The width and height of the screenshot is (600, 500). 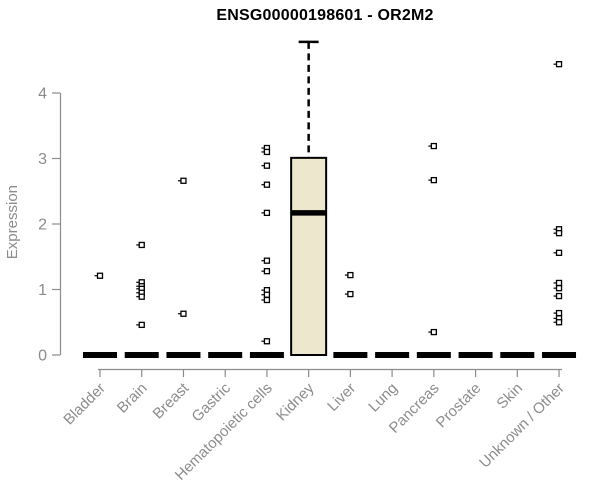 What do you see at coordinates (266, 244) in the screenshot?
I see `outliers-hematopoietic-cells` at bounding box center [266, 244].